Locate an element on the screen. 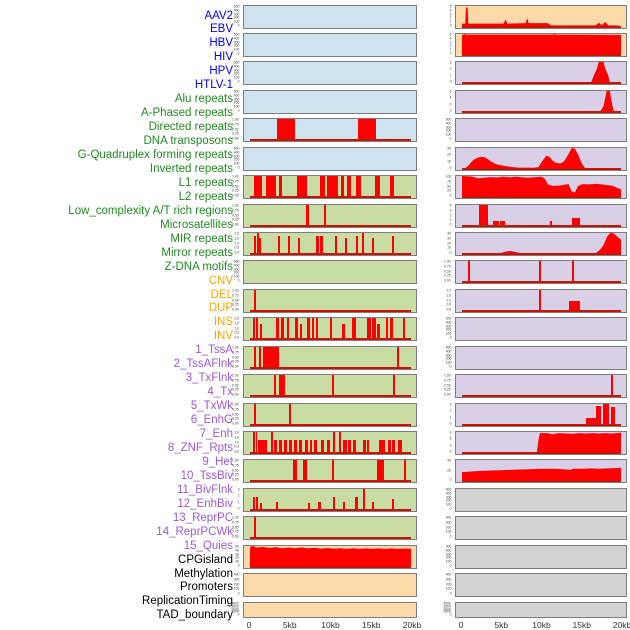 This screenshot has height=630, width=630. track-panel-right-row2 is located at coordinates (541, 73).